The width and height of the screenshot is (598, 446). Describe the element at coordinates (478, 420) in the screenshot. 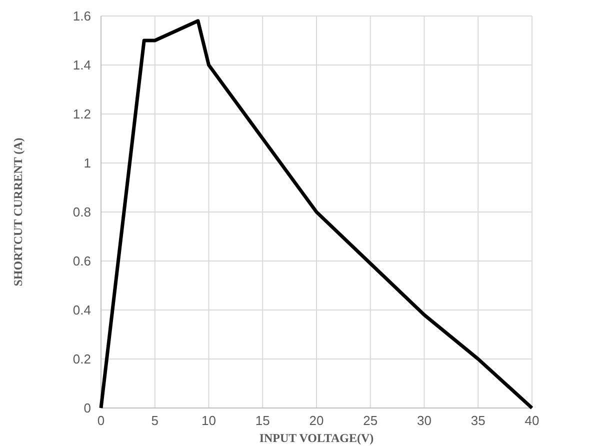

I see `x-tick-label: 35` at that location.